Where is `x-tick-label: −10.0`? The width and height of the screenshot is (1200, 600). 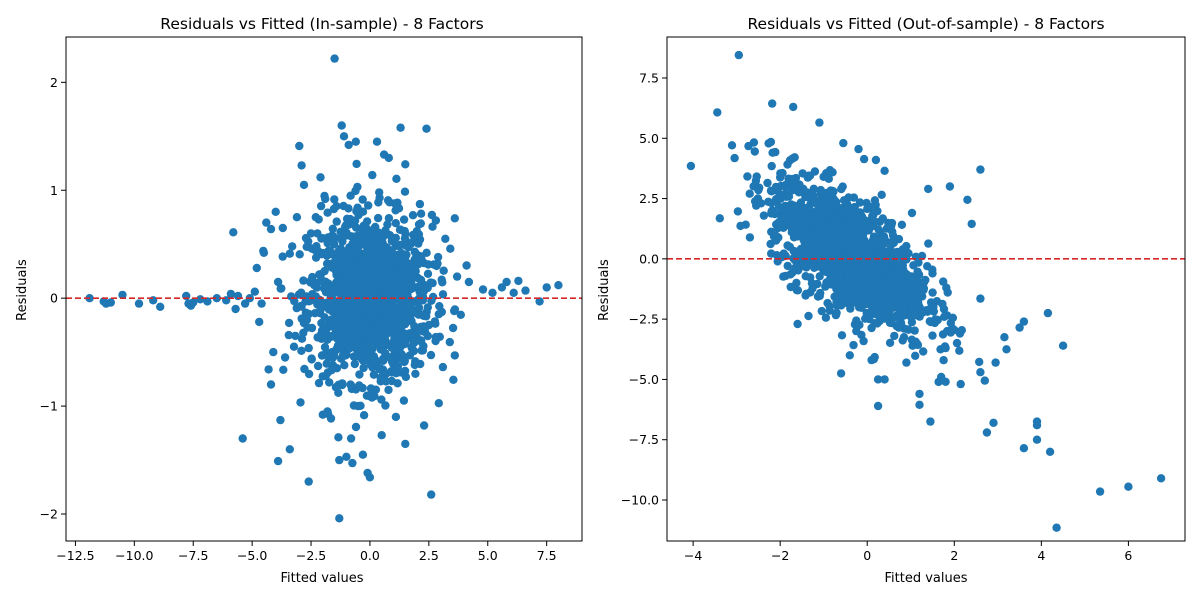 x-tick-label: −10.0 is located at coordinates (134, 555).